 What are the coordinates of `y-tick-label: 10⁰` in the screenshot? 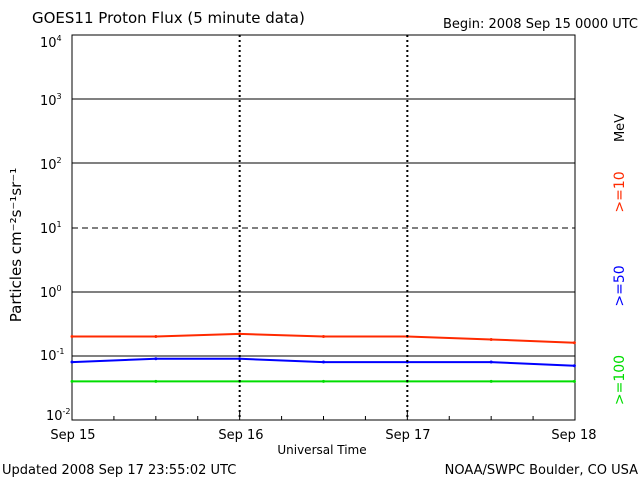 It's located at (51, 292).